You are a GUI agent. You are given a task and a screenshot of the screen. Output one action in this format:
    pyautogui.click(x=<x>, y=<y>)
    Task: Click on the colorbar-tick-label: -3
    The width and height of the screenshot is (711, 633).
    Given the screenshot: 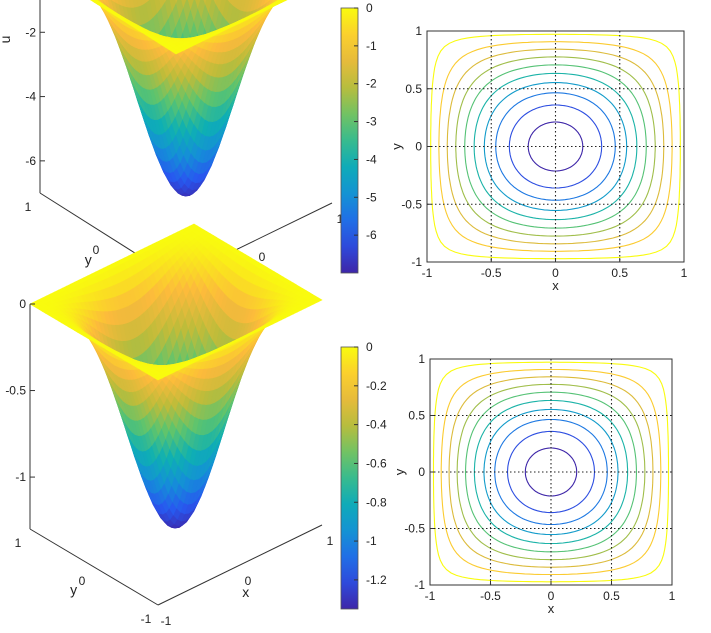 What is the action you would take?
    pyautogui.click(x=371, y=122)
    